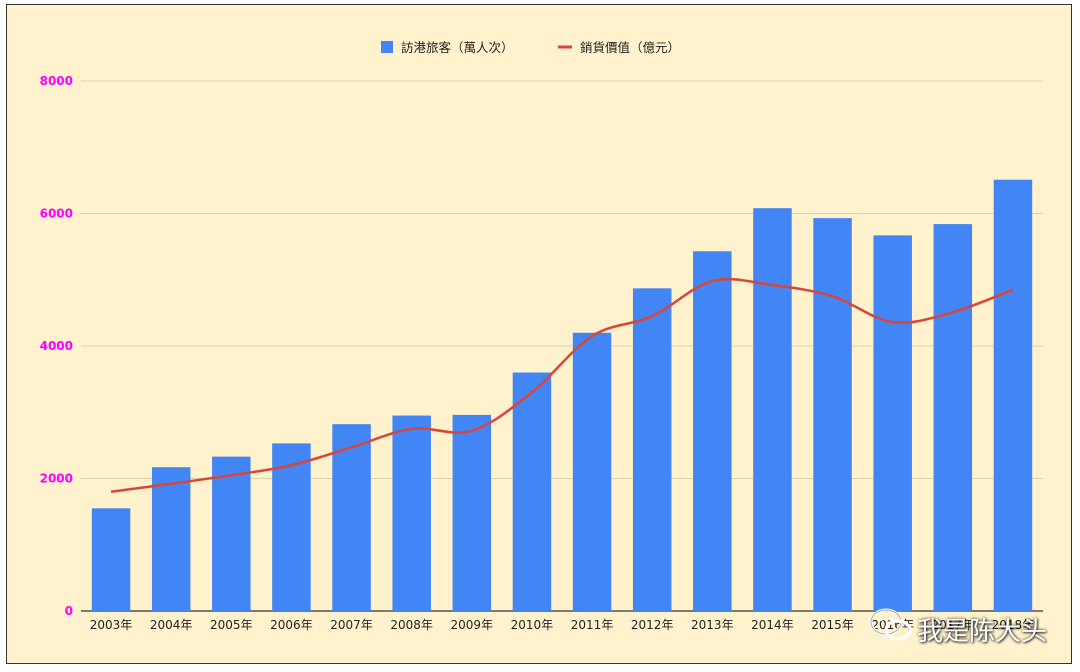 The image size is (1080, 672). Describe the element at coordinates (592, 625) in the screenshot. I see `x-tick-label: 2011年` at that location.